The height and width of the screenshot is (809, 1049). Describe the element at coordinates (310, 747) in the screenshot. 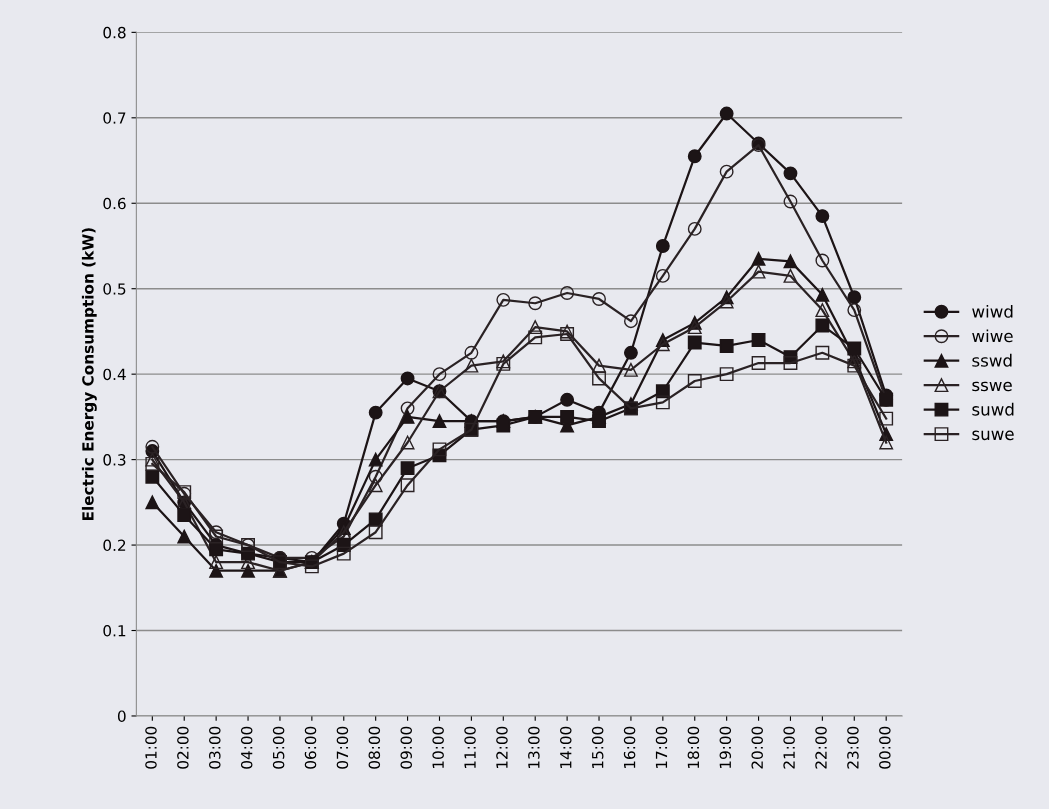

I see `x-tick-label: 06:00` at that location.